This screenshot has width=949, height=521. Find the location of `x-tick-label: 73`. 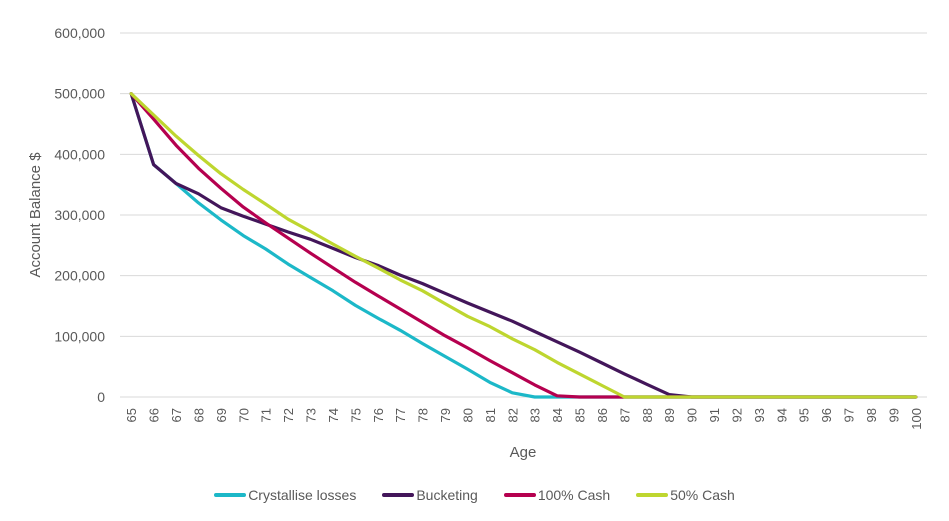

x-tick-label: 73 is located at coordinates (311, 415).